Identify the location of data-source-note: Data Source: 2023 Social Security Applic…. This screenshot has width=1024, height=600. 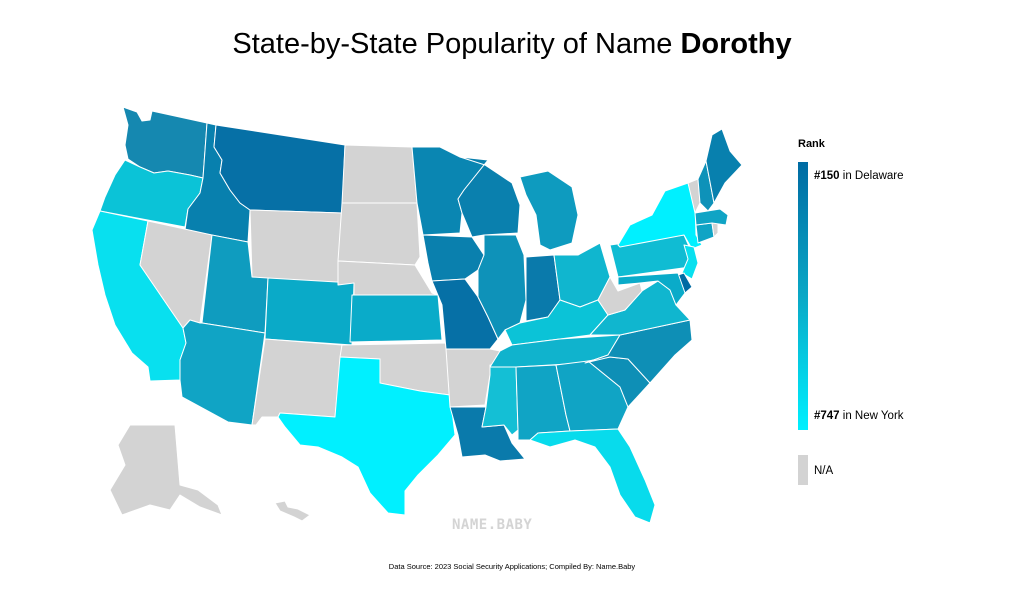
(512, 566).